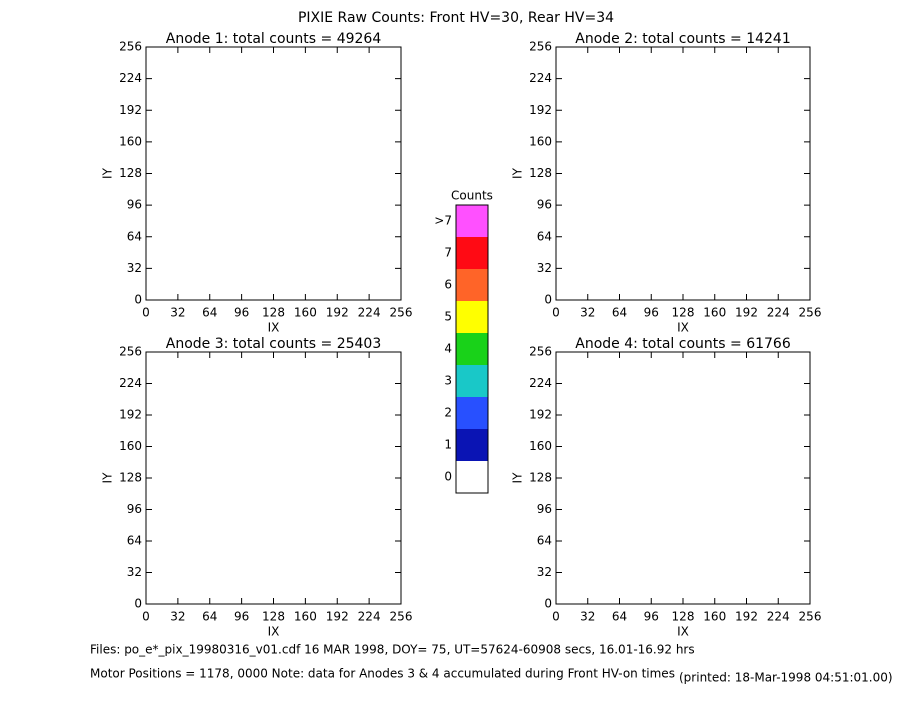  I want to click on panel-title: Anode 3: total counts = 25403, so click(273, 344).